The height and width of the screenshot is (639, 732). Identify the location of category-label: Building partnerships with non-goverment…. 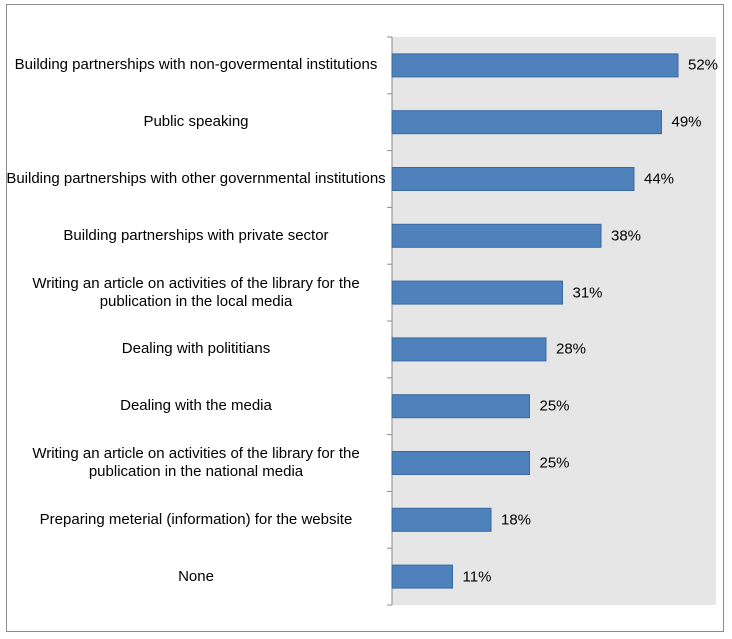
(196, 65).